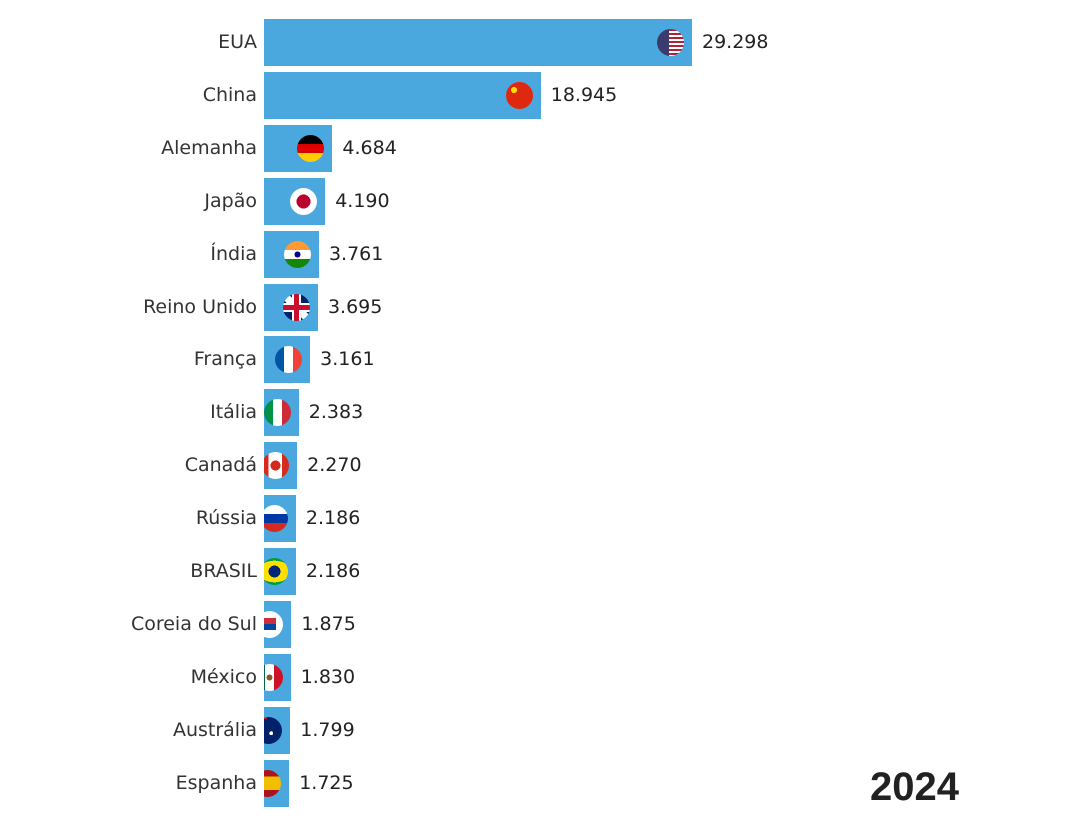  What do you see at coordinates (214, 729) in the screenshot?
I see `category-label: Austrália` at bounding box center [214, 729].